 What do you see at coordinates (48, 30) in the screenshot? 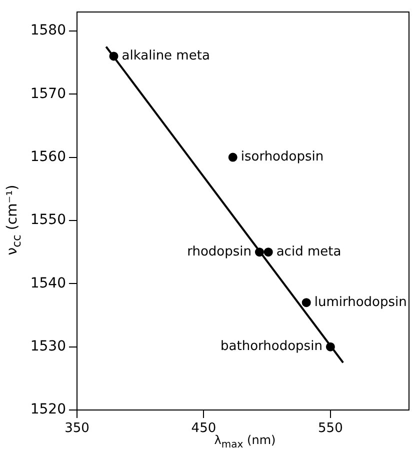
I see `y-tick-label: 1580` at bounding box center [48, 30].